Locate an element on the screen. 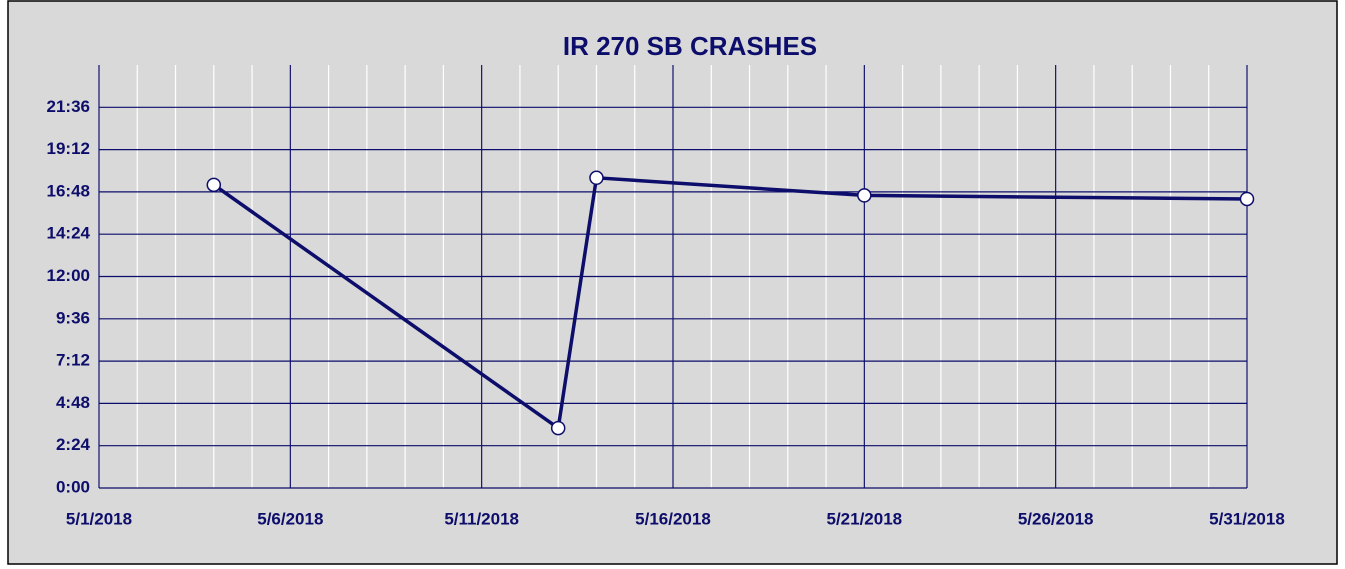 The height and width of the screenshot is (569, 1345). x-tick-label: 5/11/2018 is located at coordinates (481, 518).